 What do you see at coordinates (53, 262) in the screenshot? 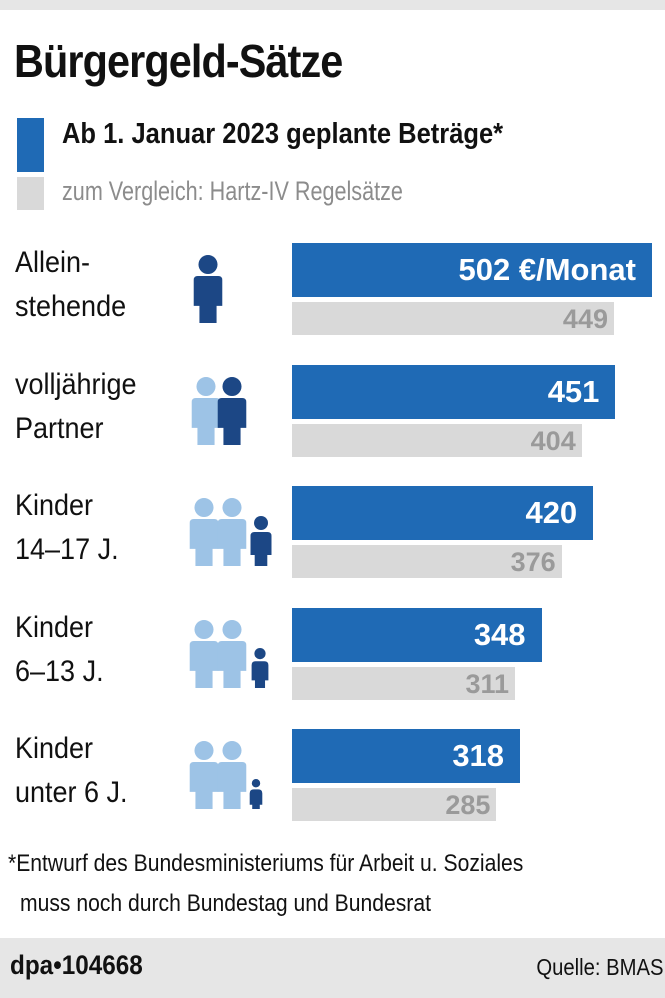
I see `category-label-line: Allein-` at bounding box center [53, 262].